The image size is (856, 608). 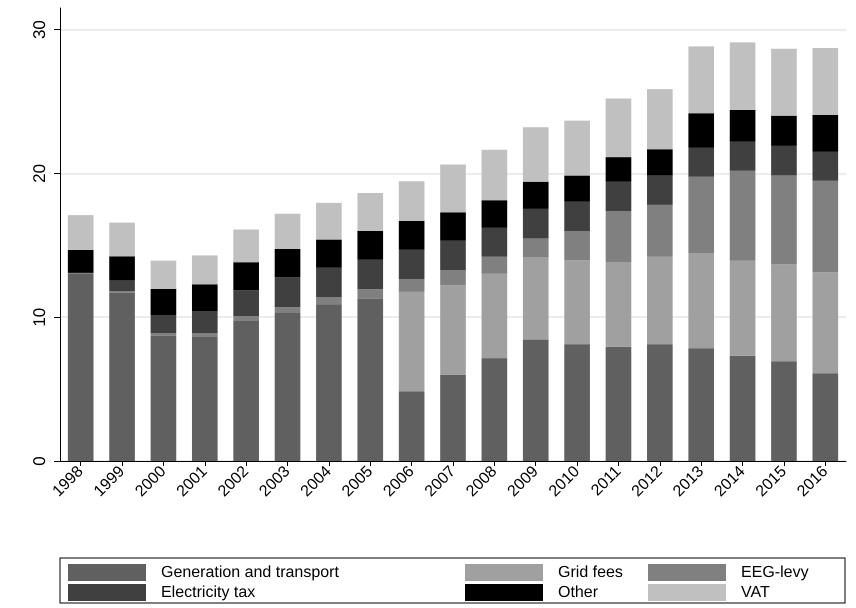 I want to click on legend-label: Electricity tax, so click(x=208, y=592).